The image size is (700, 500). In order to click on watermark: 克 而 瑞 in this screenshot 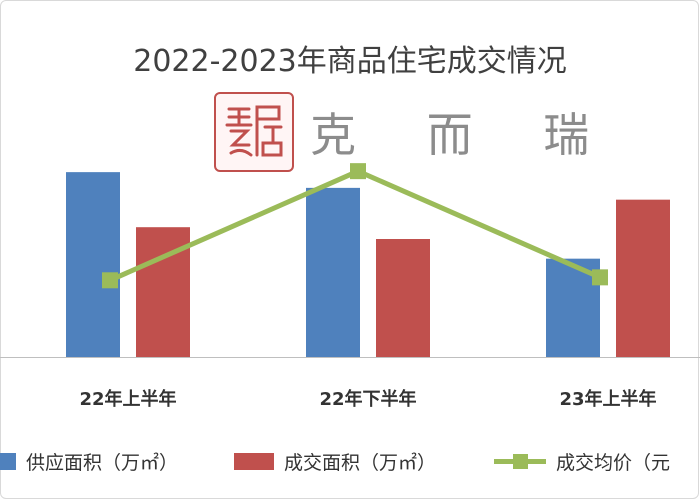, I will do `click(415, 132)`.